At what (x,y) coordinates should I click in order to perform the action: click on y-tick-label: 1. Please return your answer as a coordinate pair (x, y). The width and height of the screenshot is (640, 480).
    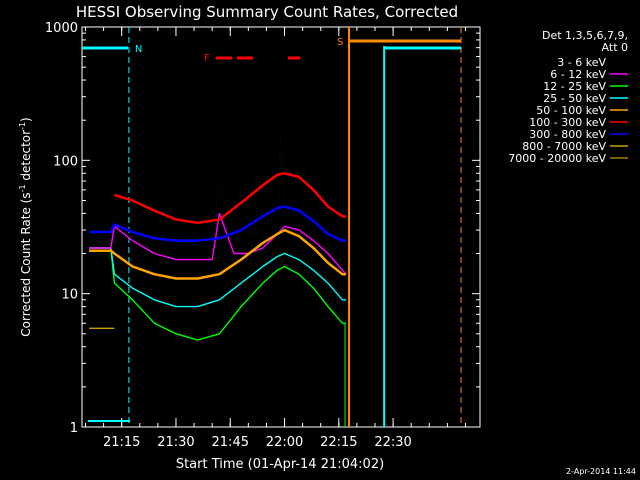
    Looking at the image, I should click on (74, 428).